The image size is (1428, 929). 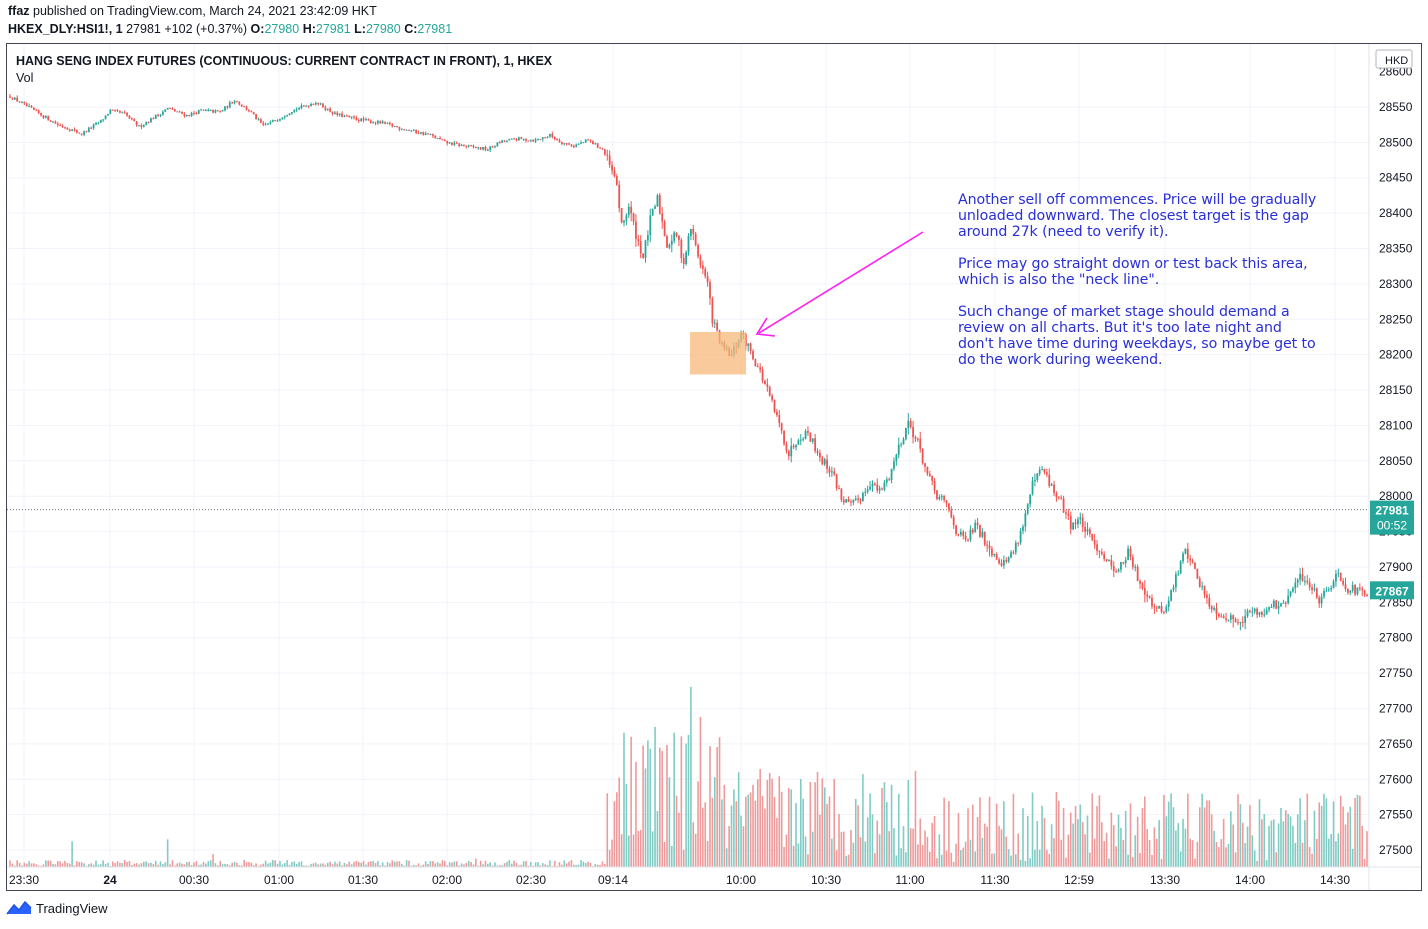 What do you see at coordinates (1392, 591) in the screenshot?
I see `current-price-label: 27867` at bounding box center [1392, 591].